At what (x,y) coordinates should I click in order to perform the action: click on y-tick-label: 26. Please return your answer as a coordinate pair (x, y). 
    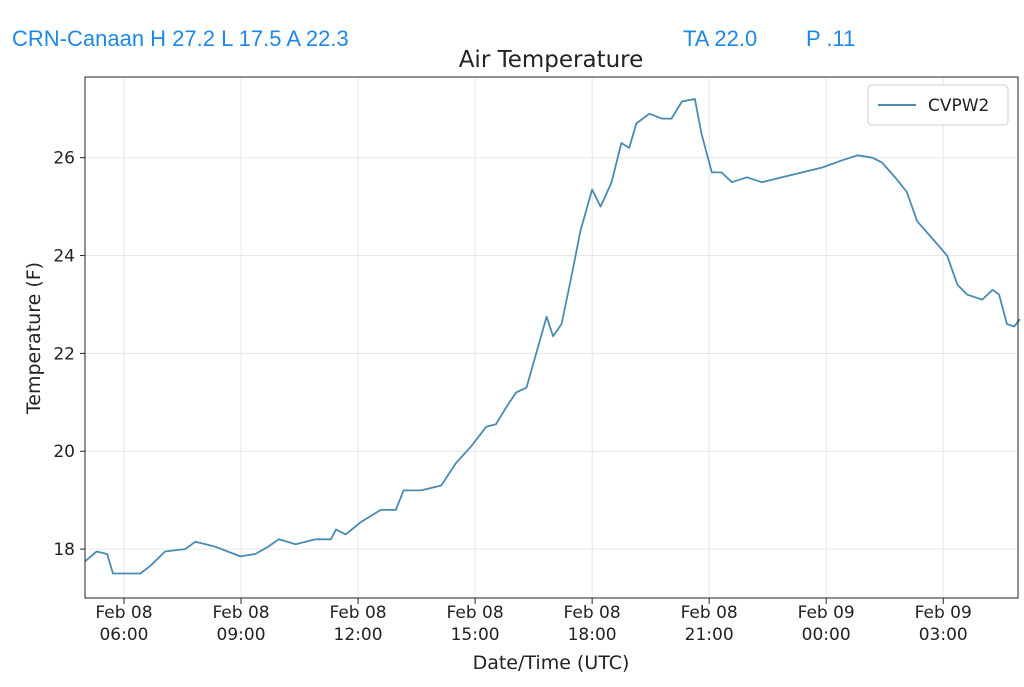
    Looking at the image, I should click on (64, 159).